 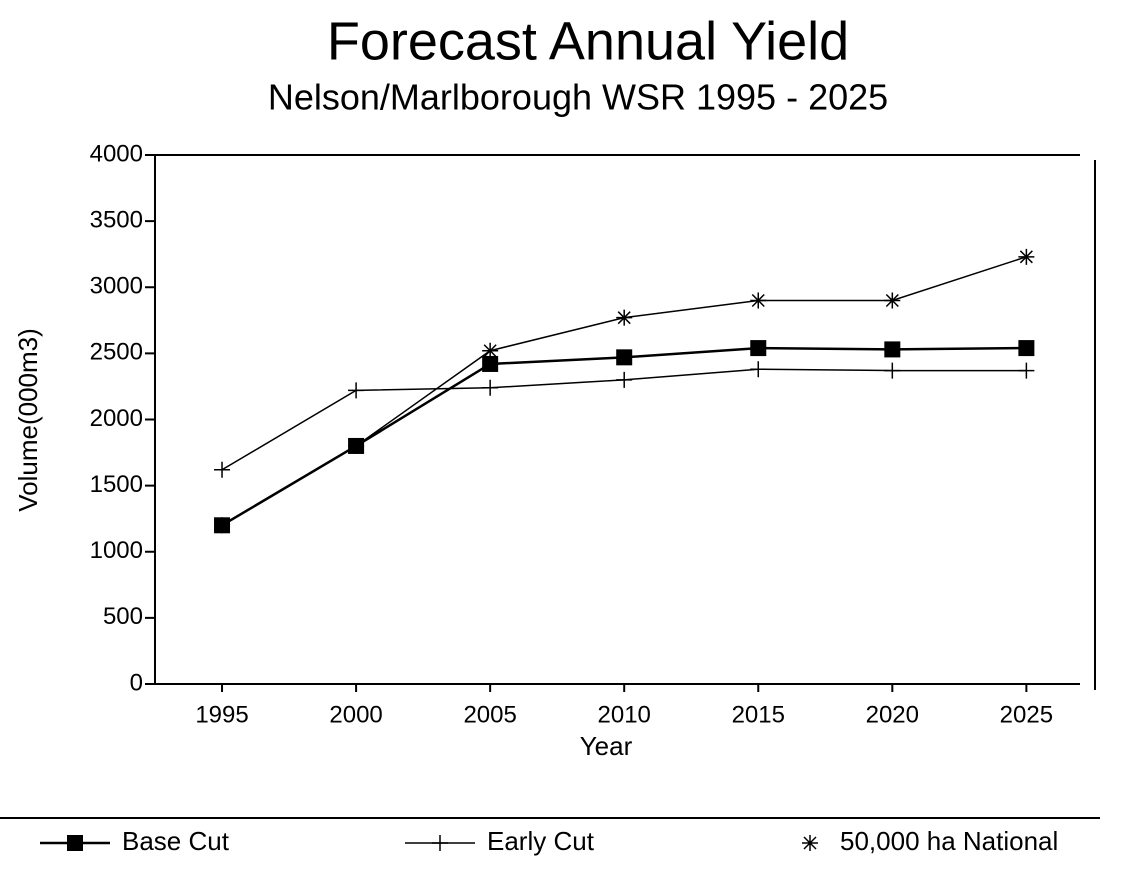 What do you see at coordinates (123, 616) in the screenshot?
I see `y-tick-label: 500` at bounding box center [123, 616].